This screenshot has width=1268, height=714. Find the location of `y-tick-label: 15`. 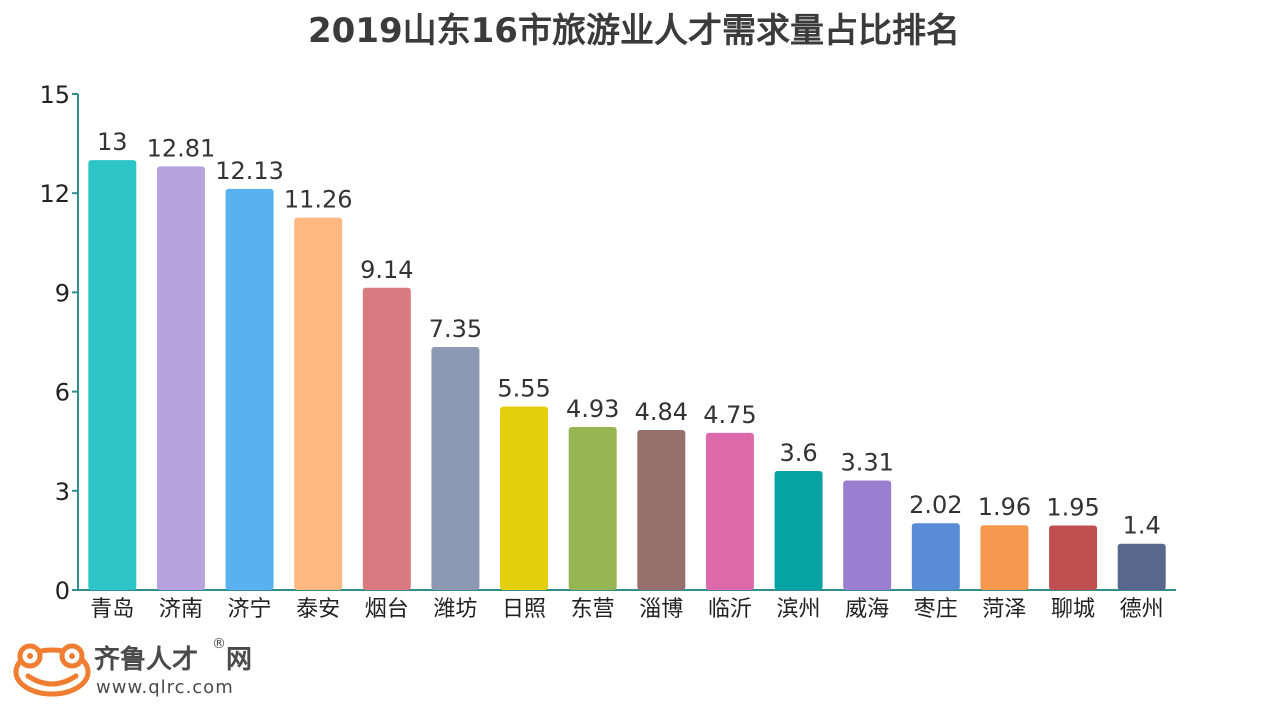

y-tick-label: 15 is located at coordinates (54, 95).